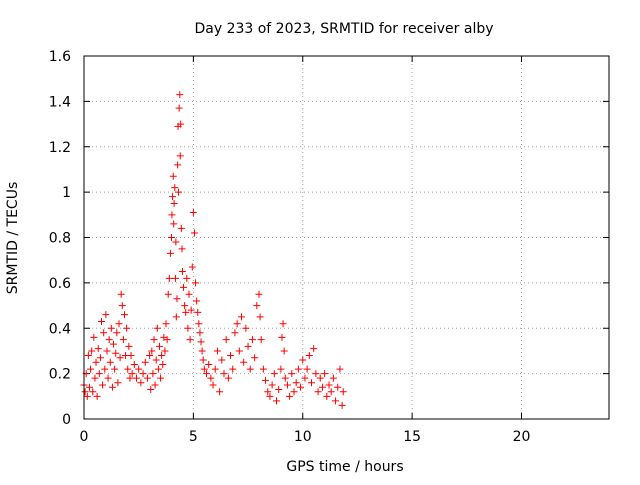  Describe the element at coordinates (193, 437) in the screenshot. I see `x-tick-label: 5` at that location.